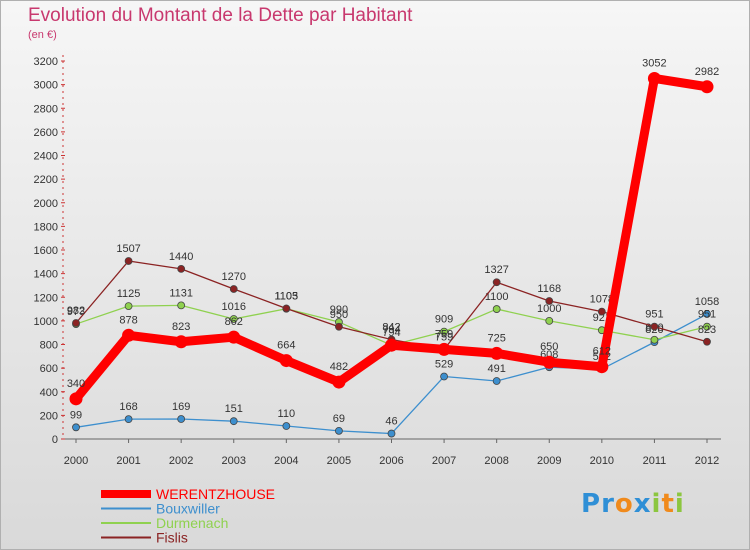 The image size is (750, 550). Describe the element at coordinates (668, 504) in the screenshot. I see `logo-letter: t` at that location.